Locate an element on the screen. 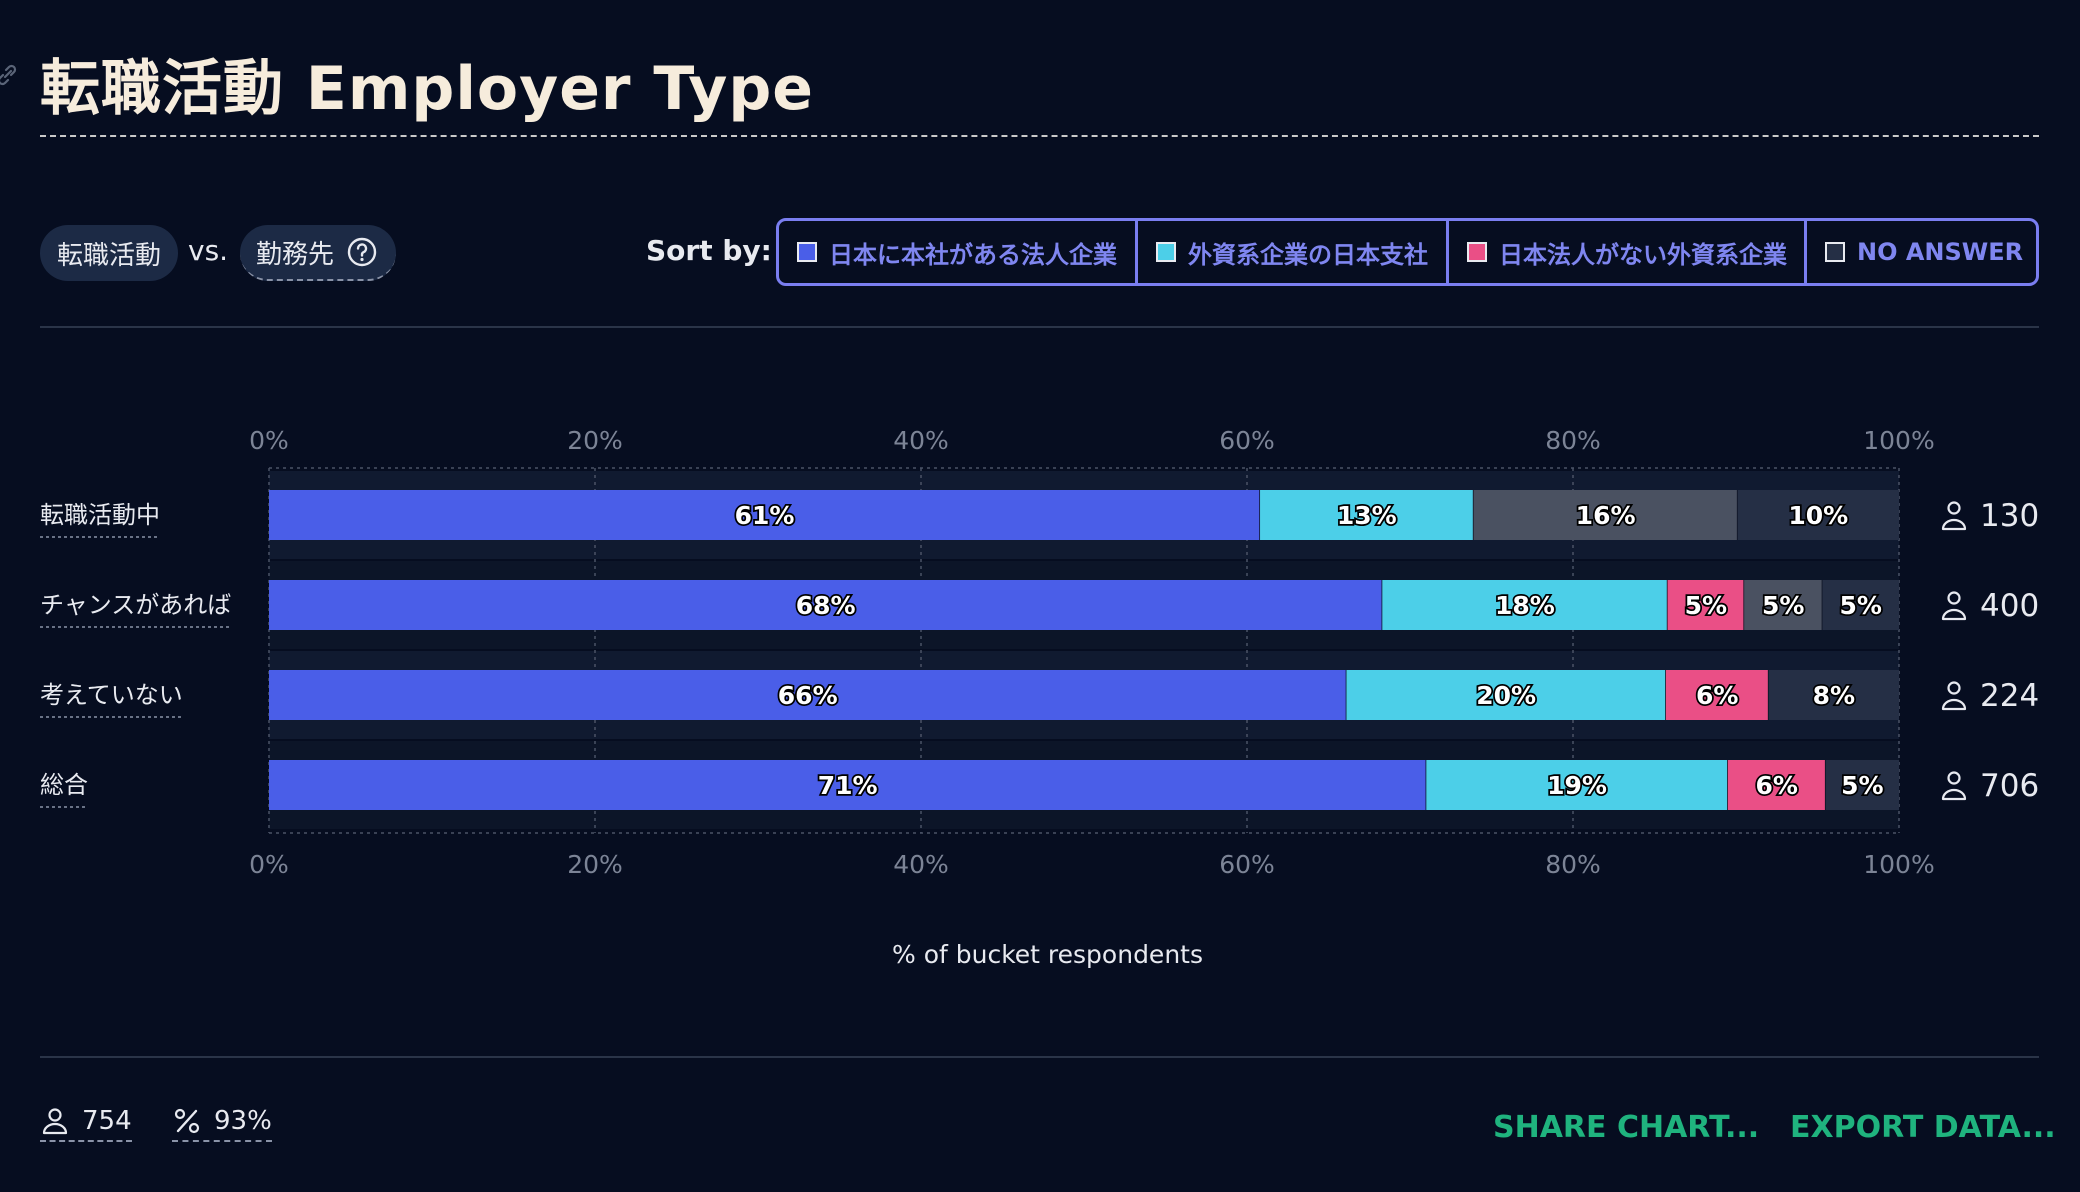 This screenshot has width=2080, height=1192. data-label: 68% is located at coordinates (826, 605).